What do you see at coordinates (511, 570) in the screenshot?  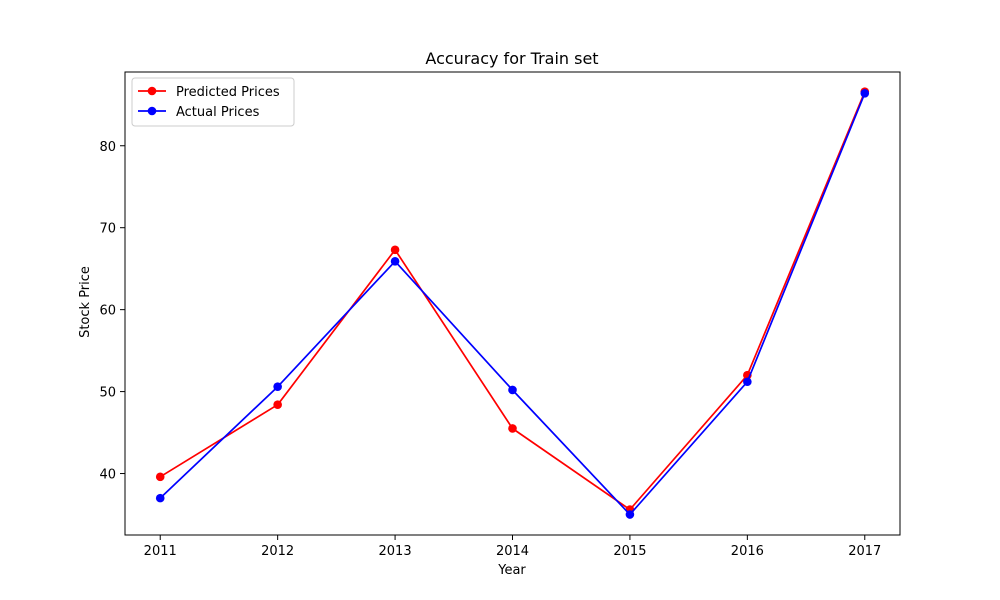 I see `x-axis-label: Year` at bounding box center [511, 570].